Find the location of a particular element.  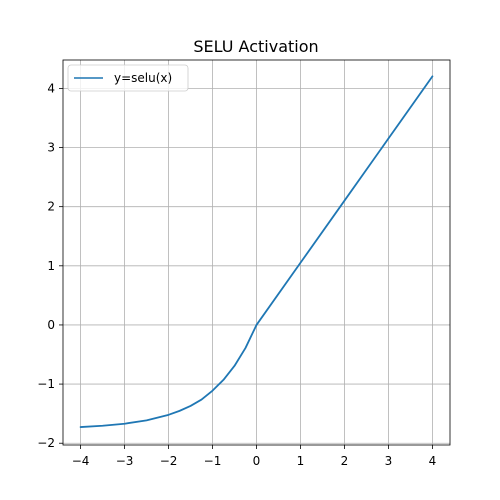

x-tick-label: 1 is located at coordinates (301, 461).